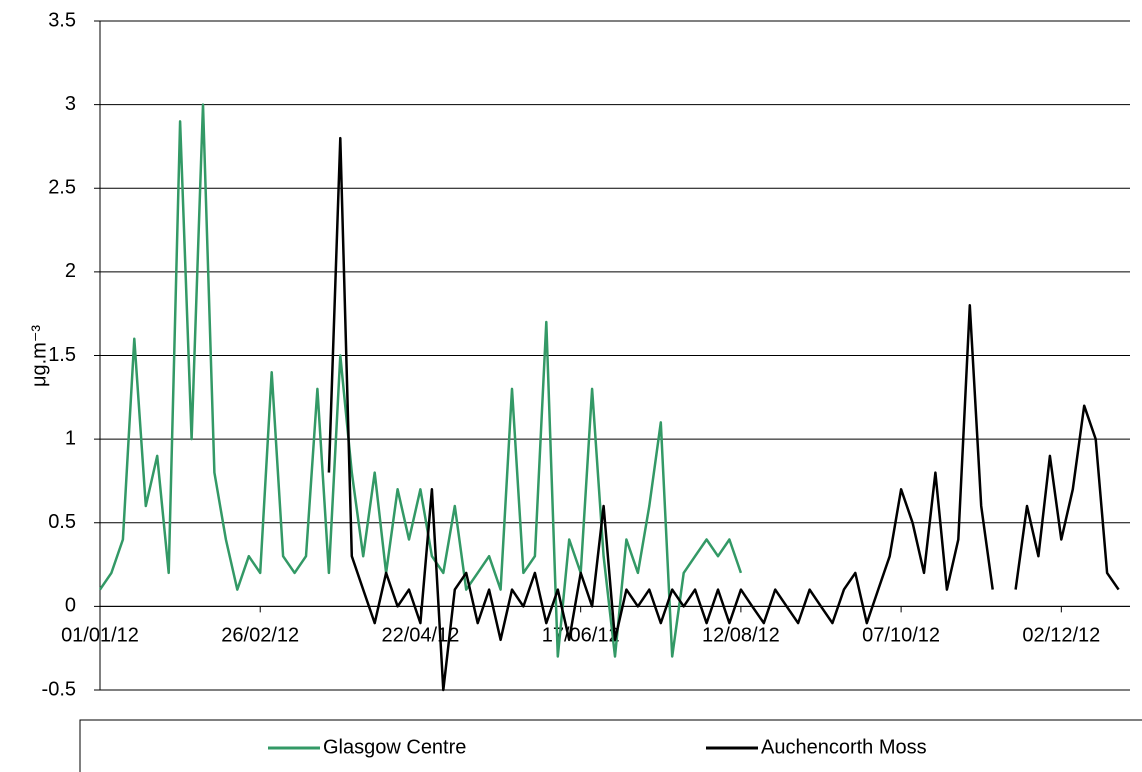 Image resolution: width=1142 pixels, height=772 pixels. What do you see at coordinates (62, 355) in the screenshot?
I see `y-tick-label: 1.5` at bounding box center [62, 355].